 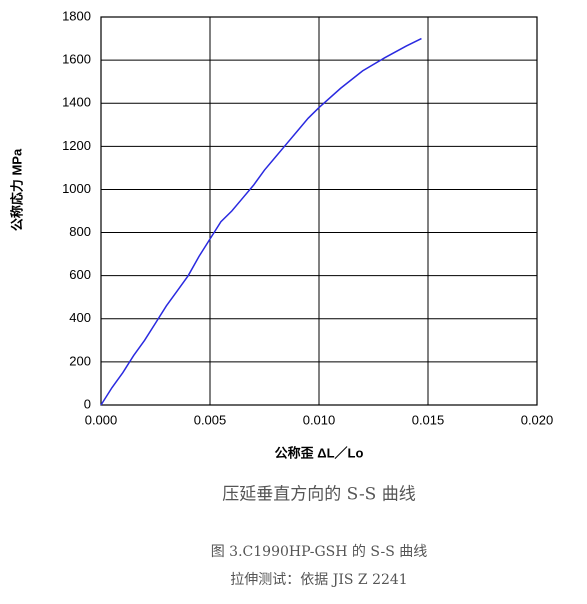 What do you see at coordinates (80, 274) in the screenshot?
I see `y-tick-label: 600` at bounding box center [80, 274].